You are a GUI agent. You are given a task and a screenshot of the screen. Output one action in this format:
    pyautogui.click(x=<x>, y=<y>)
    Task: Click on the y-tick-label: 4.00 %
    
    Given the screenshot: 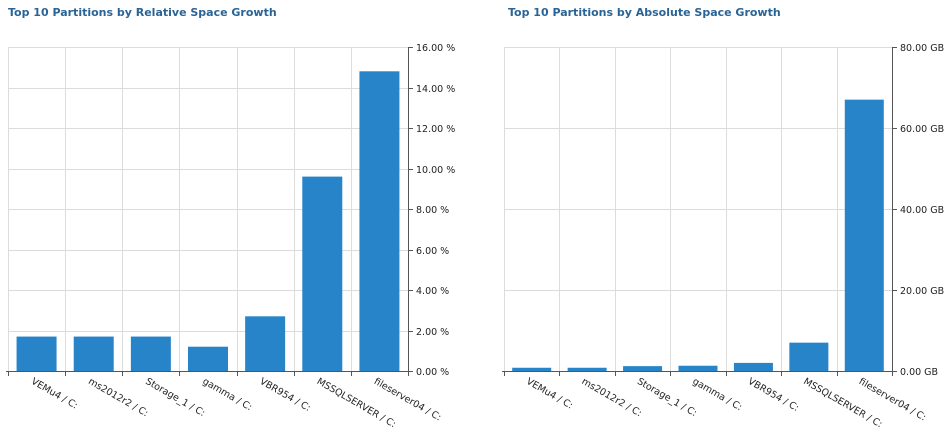 What is the action you would take?
    pyautogui.click(x=432, y=291)
    